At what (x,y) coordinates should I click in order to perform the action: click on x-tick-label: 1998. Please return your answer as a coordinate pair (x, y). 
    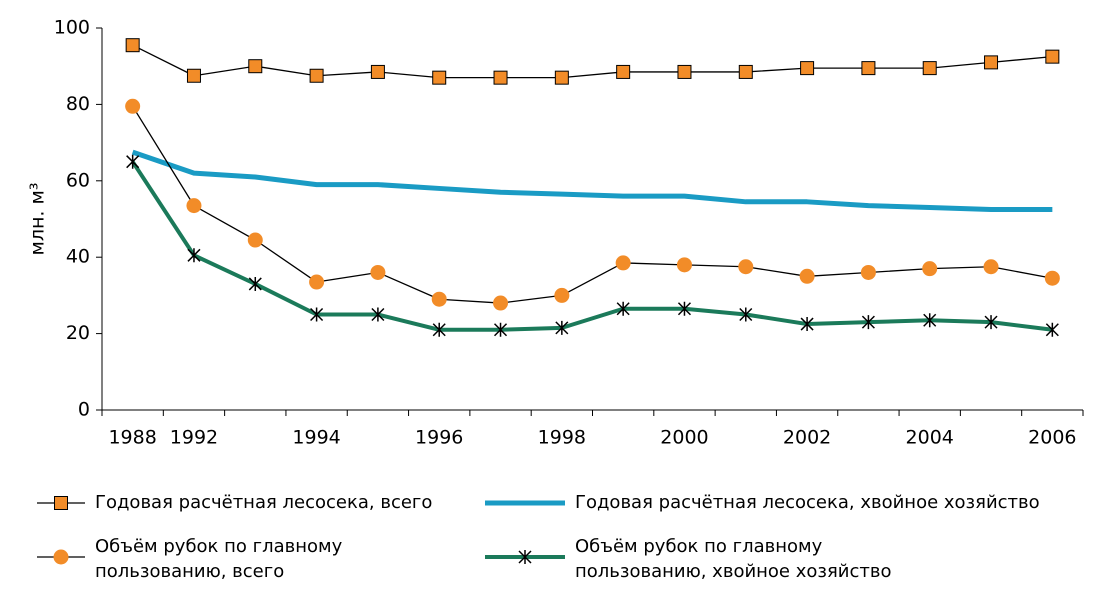
    Looking at the image, I should click on (562, 438).